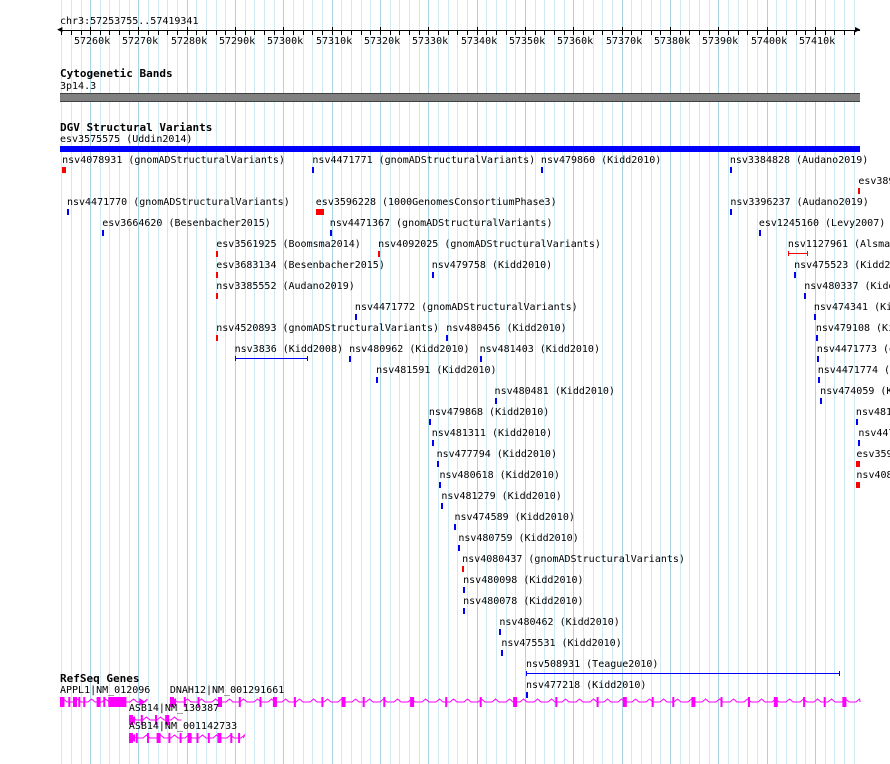  Describe the element at coordinates (499, 475) in the screenshot. I see `dgv-feature-label: nsv480618 (Kidd2010)` at that location.